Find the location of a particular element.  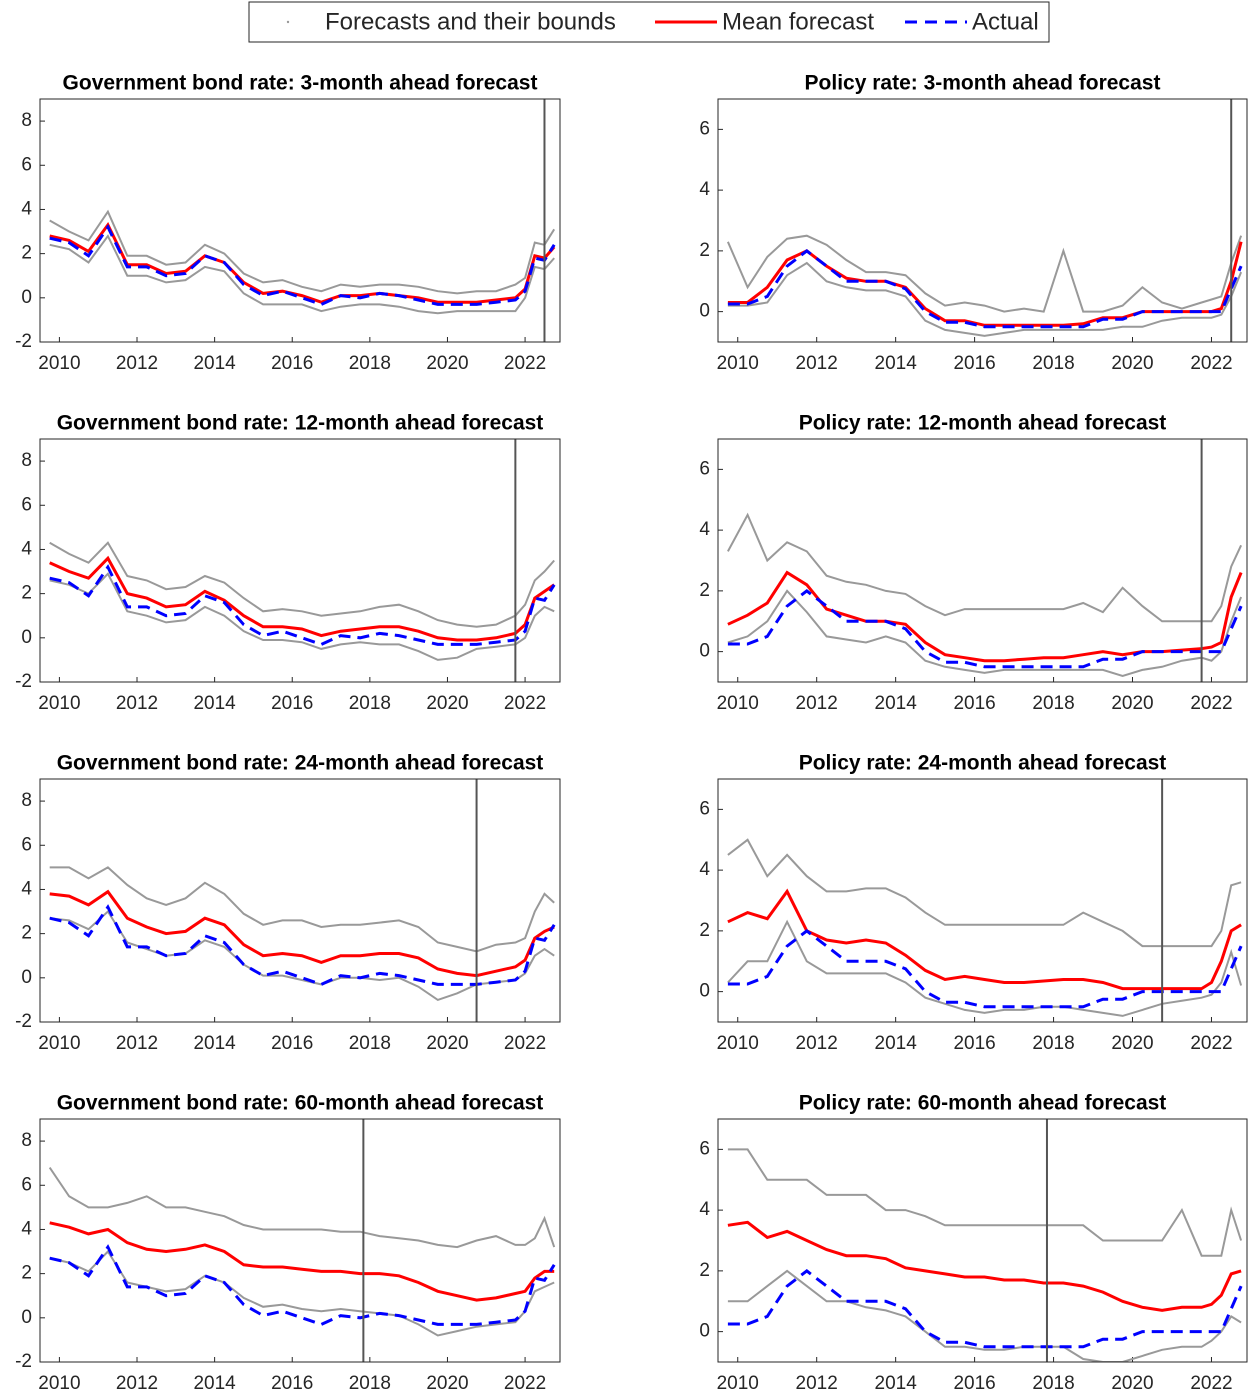

x-tick-label: 2022 is located at coordinates (525, 1043).